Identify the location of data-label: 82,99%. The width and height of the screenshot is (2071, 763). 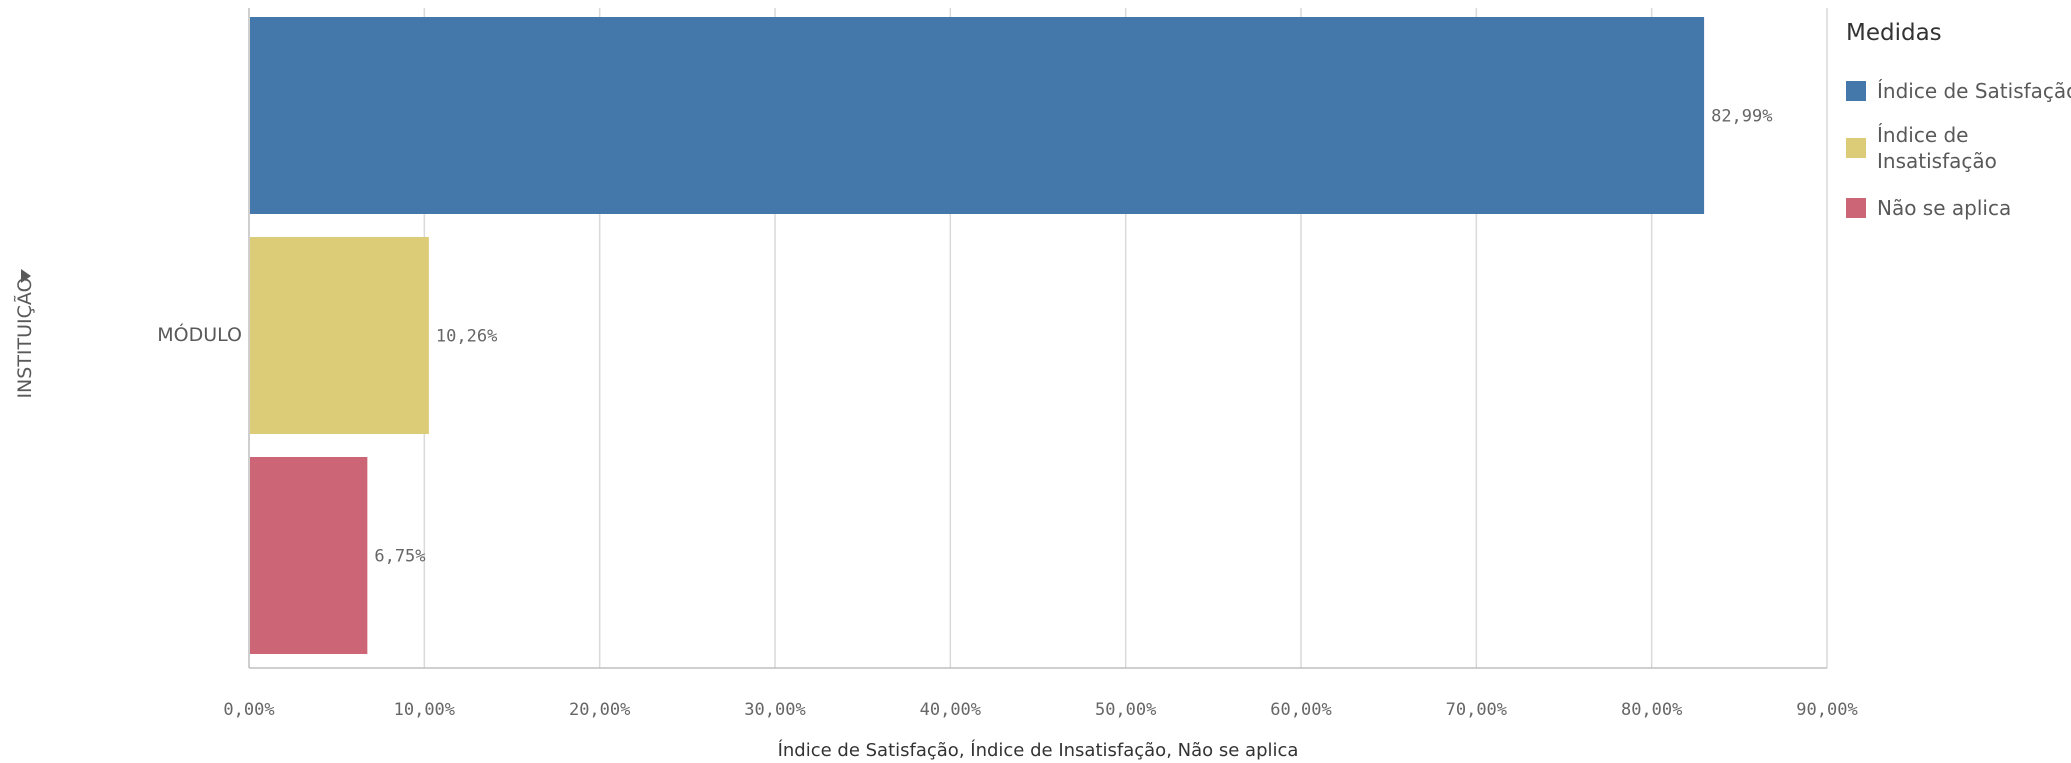
(1741, 117).